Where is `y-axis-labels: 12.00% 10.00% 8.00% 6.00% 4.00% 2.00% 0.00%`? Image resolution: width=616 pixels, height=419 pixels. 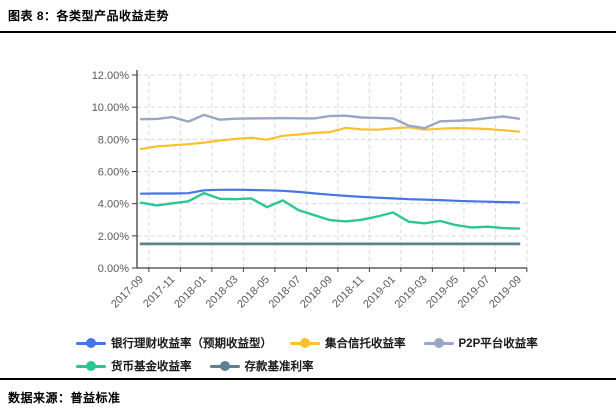 y-axis-labels: 12.00% 10.00% 8.00% 6.00% 4.00% 2.00% 0.00% is located at coordinates (111, 172).